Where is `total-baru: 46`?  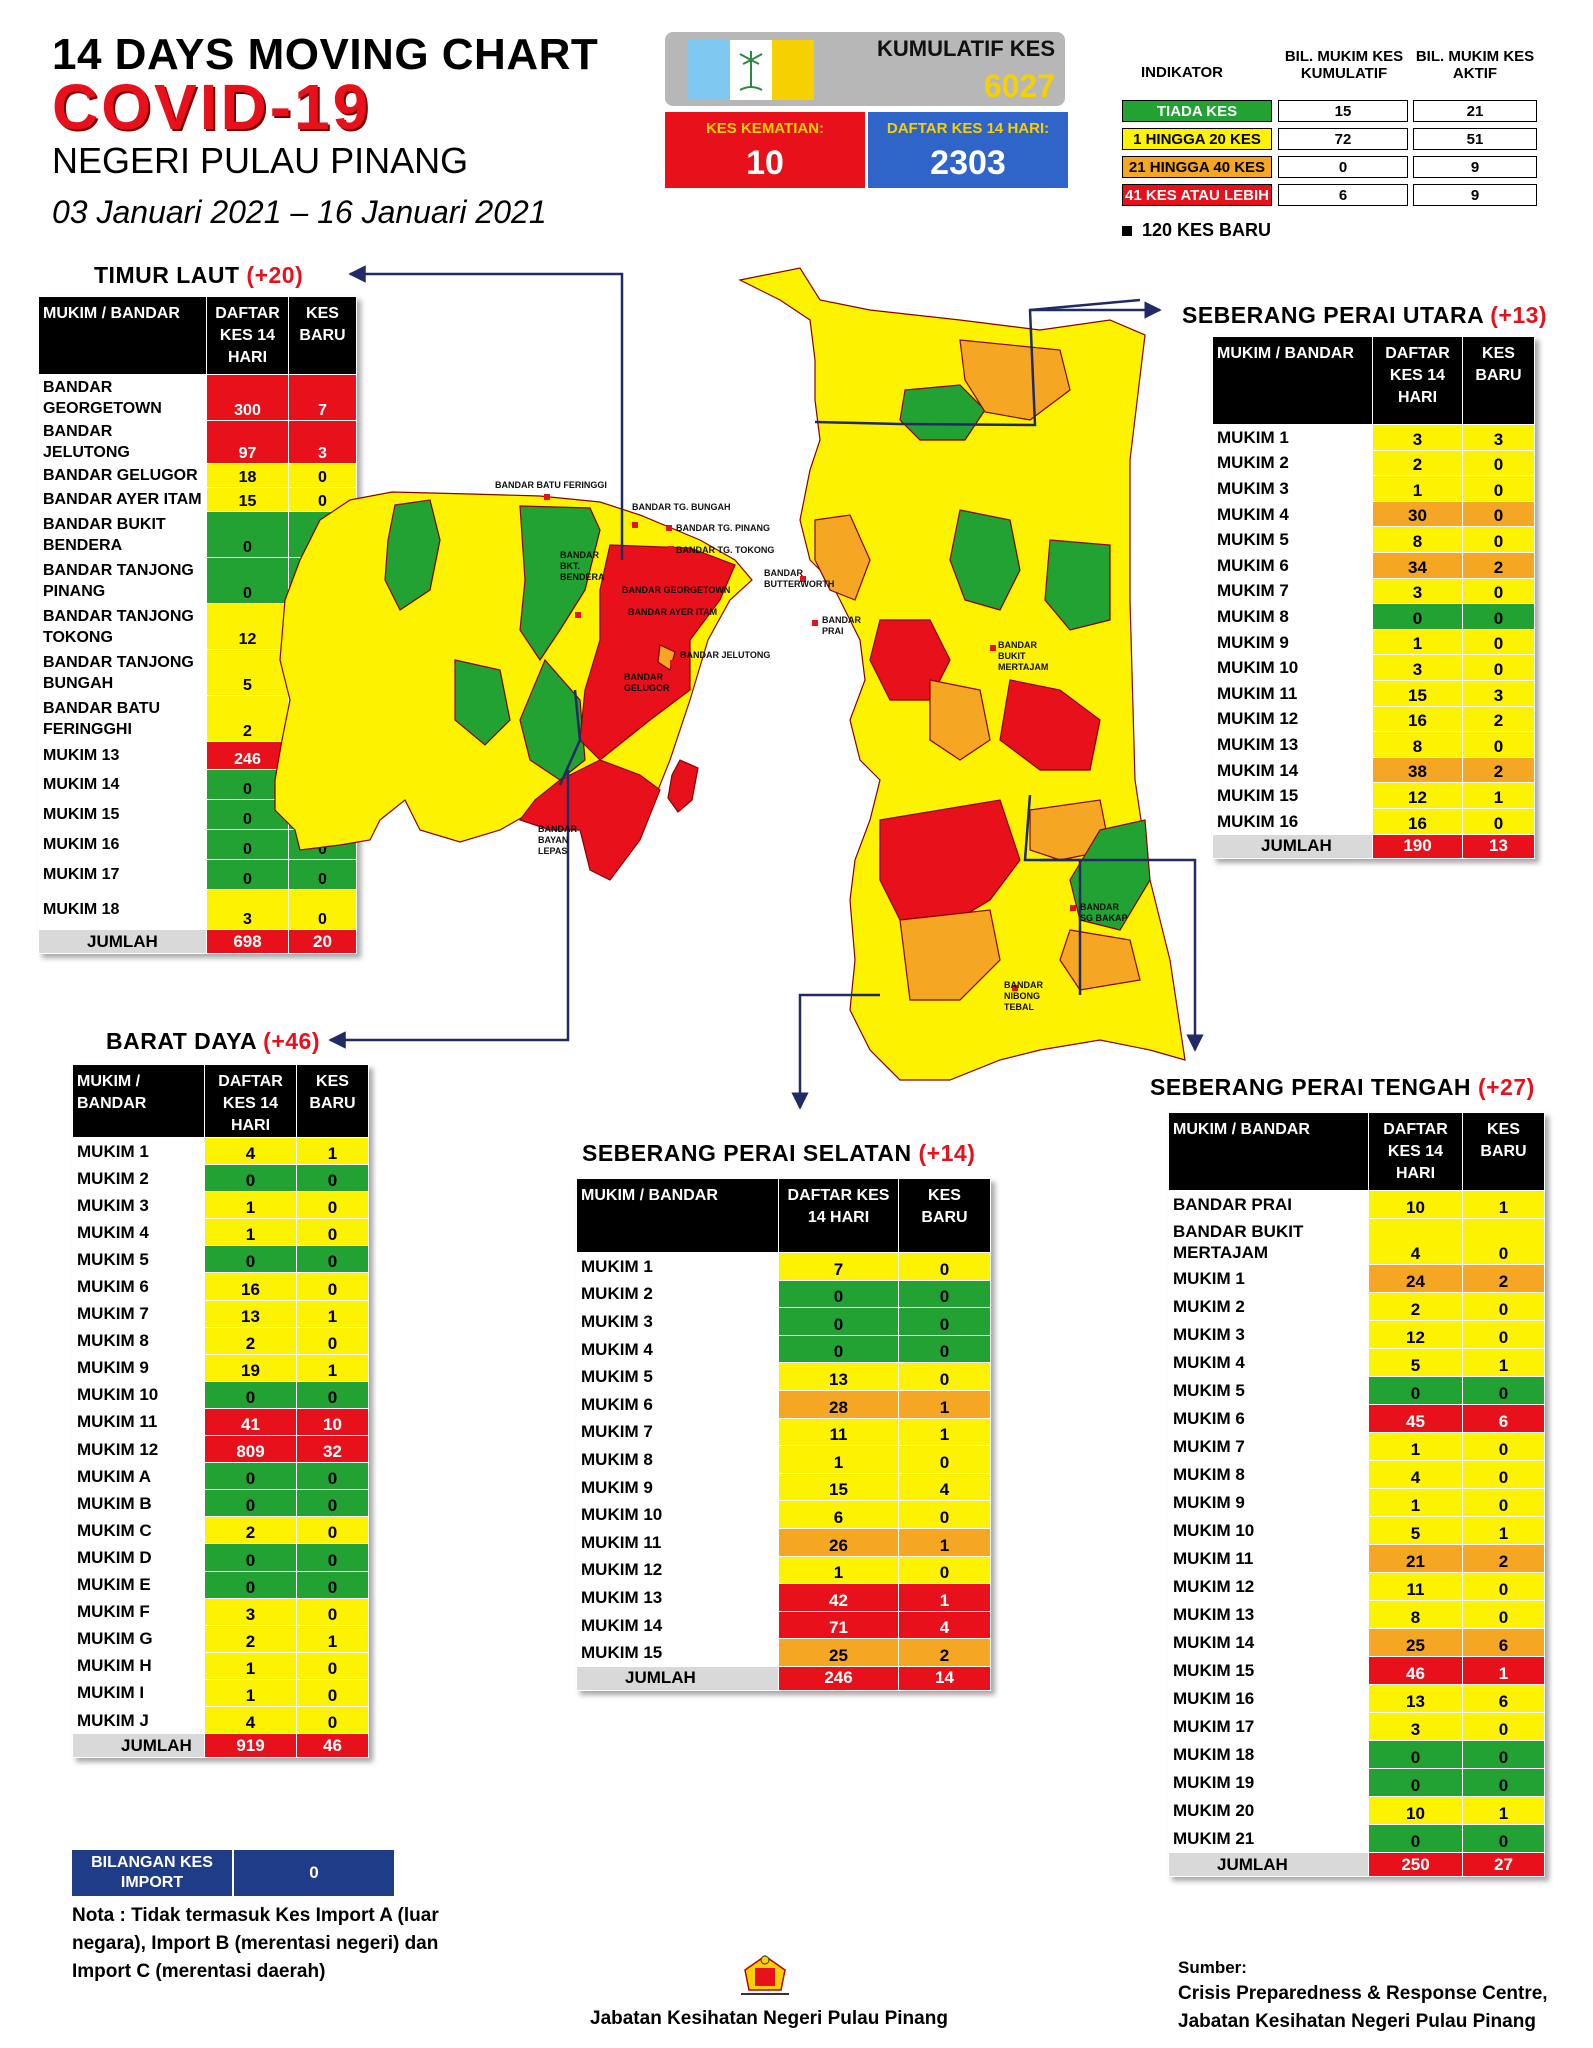 total-baru: 46 is located at coordinates (332, 1746).